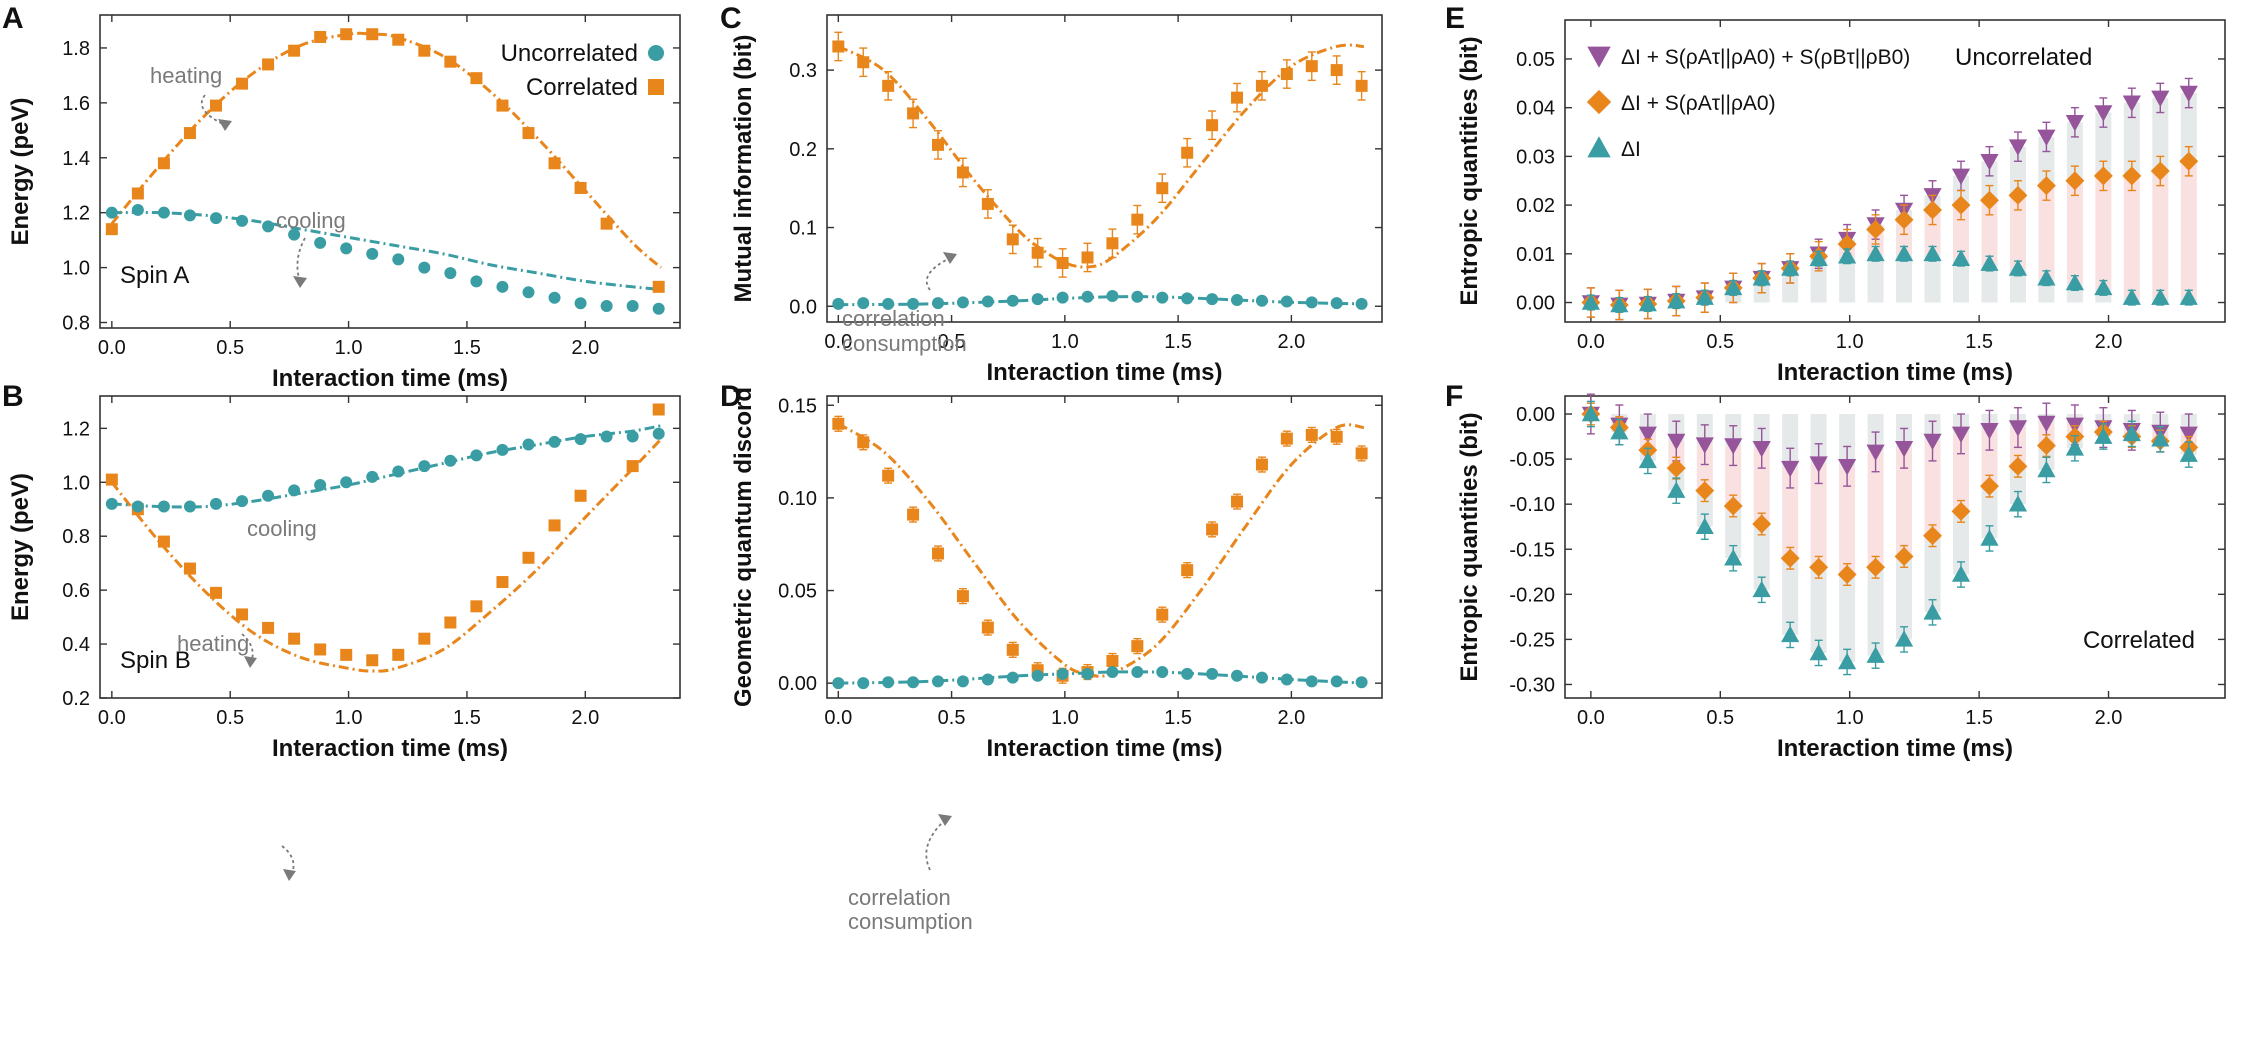 This screenshot has height=1059, width=2242. Describe the element at coordinates (585, 348) in the screenshot. I see `x-tick-label: 2.0` at that location.